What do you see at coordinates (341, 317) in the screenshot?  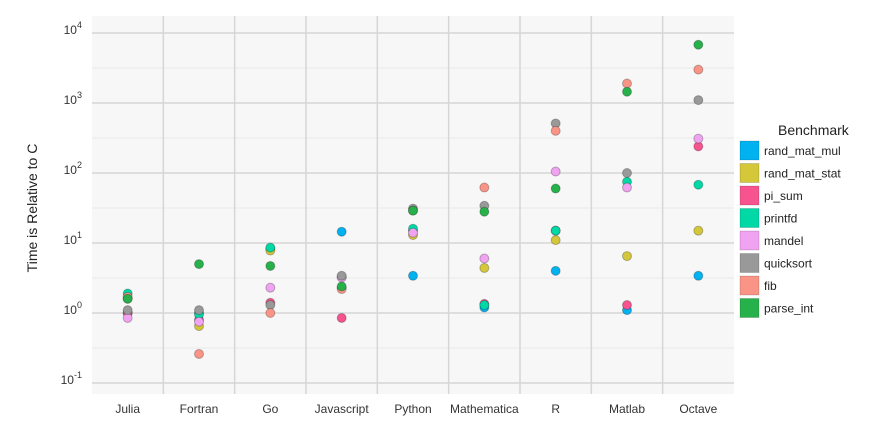 I see `point-pi_sum-javascript` at bounding box center [341, 317].